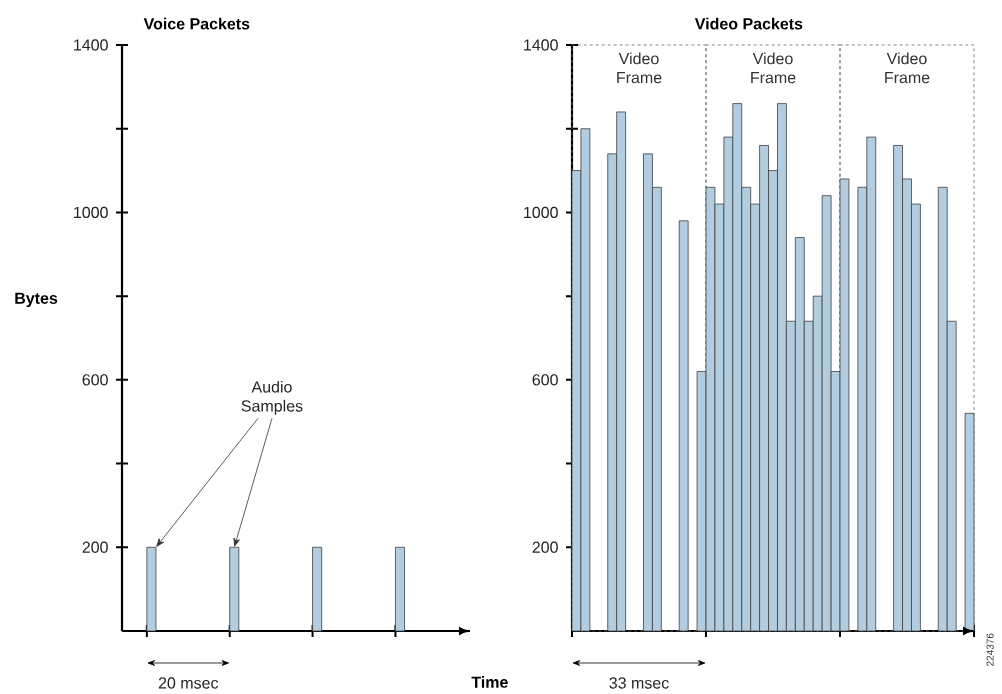 This screenshot has width=1002, height=694. Describe the element at coordinates (683, 426) in the screenshot. I see `bar` at that location.